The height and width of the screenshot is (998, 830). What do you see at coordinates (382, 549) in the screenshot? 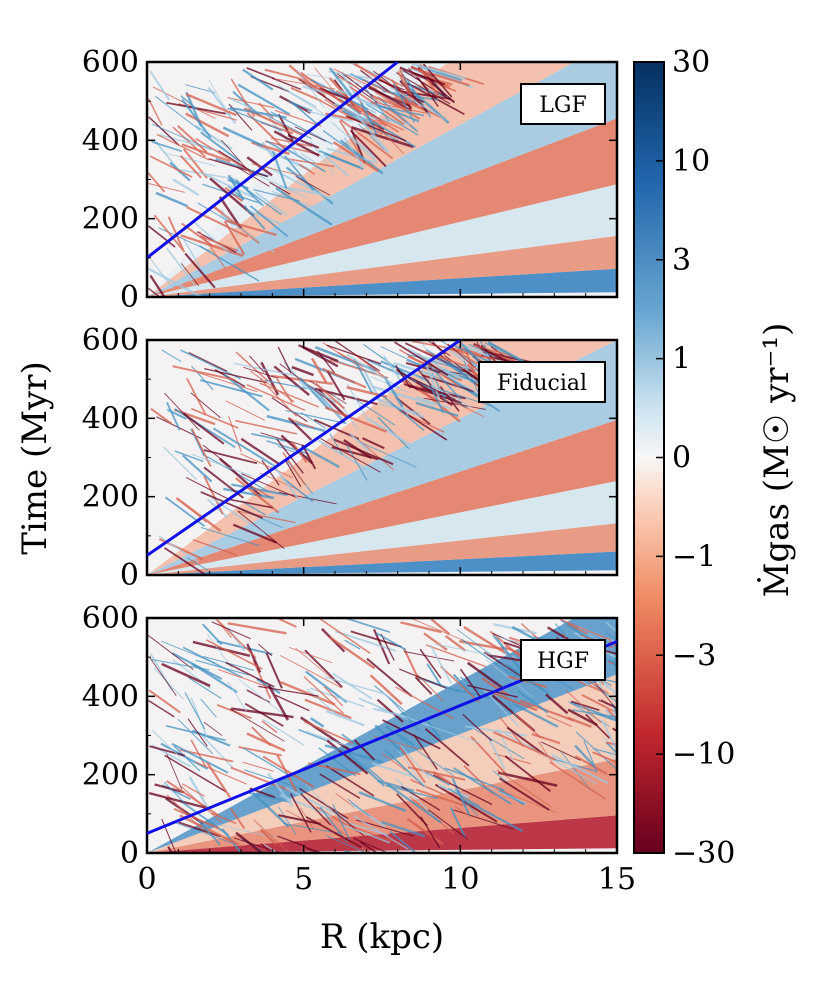
I see `flow-band` at bounding box center [382, 549].